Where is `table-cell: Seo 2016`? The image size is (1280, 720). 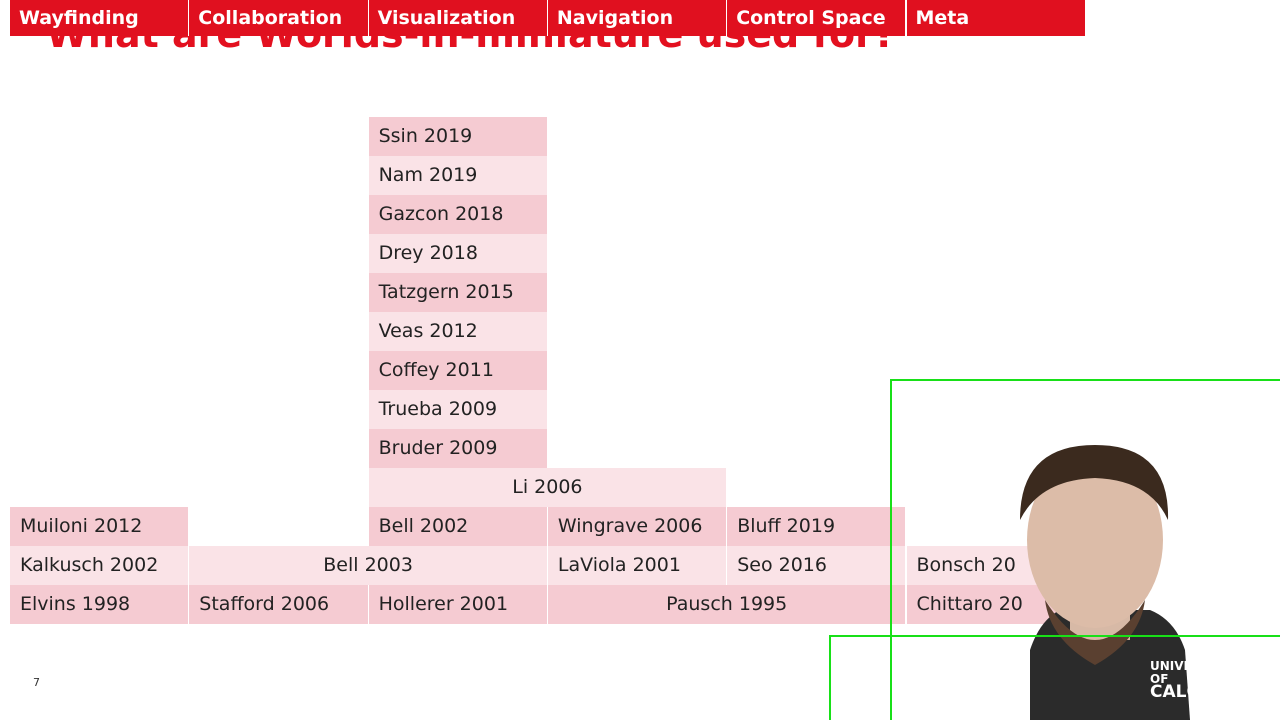 table-cell: Seo 2016 is located at coordinates (817, 565).